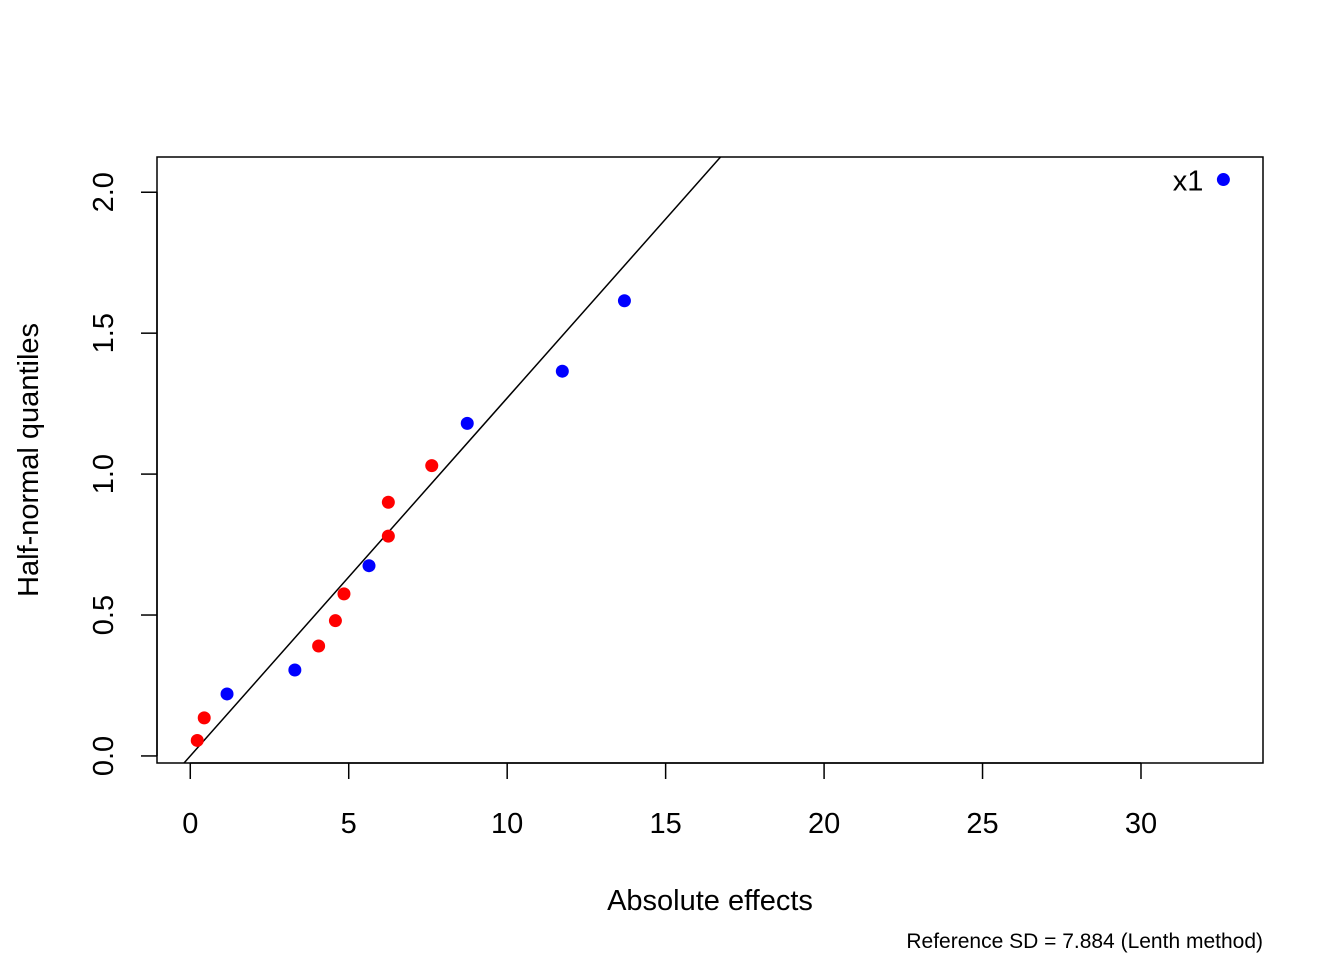 This screenshot has width=1344, height=960. What do you see at coordinates (507, 824) in the screenshot?
I see `x-tick-label: 10` at bounding box center [507, 824].